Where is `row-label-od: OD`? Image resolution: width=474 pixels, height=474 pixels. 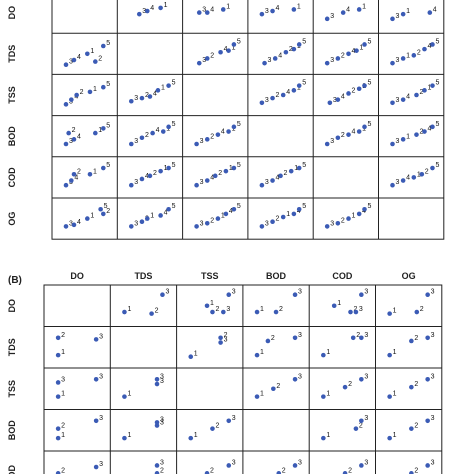 row-label-od: OD is located at coordinates (12, 469).